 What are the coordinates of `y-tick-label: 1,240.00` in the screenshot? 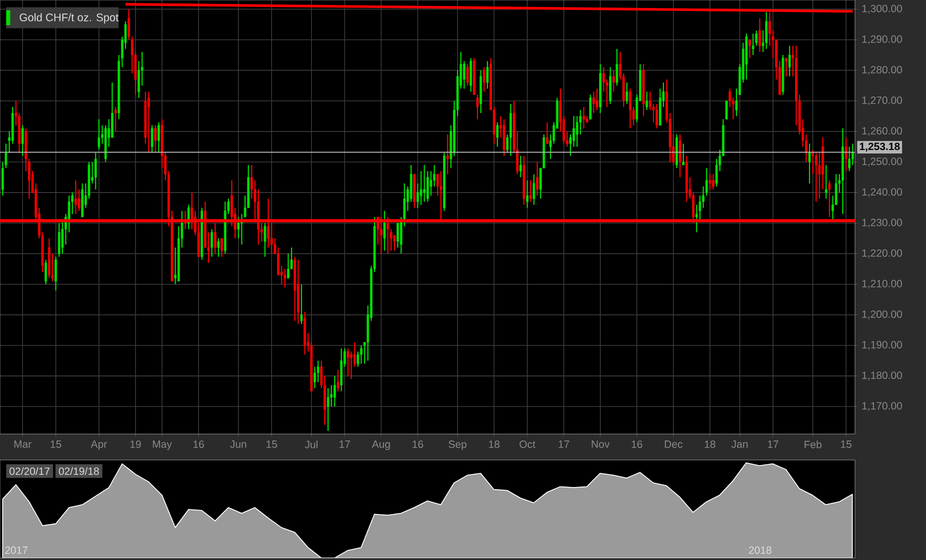 It's located at (882, 192).